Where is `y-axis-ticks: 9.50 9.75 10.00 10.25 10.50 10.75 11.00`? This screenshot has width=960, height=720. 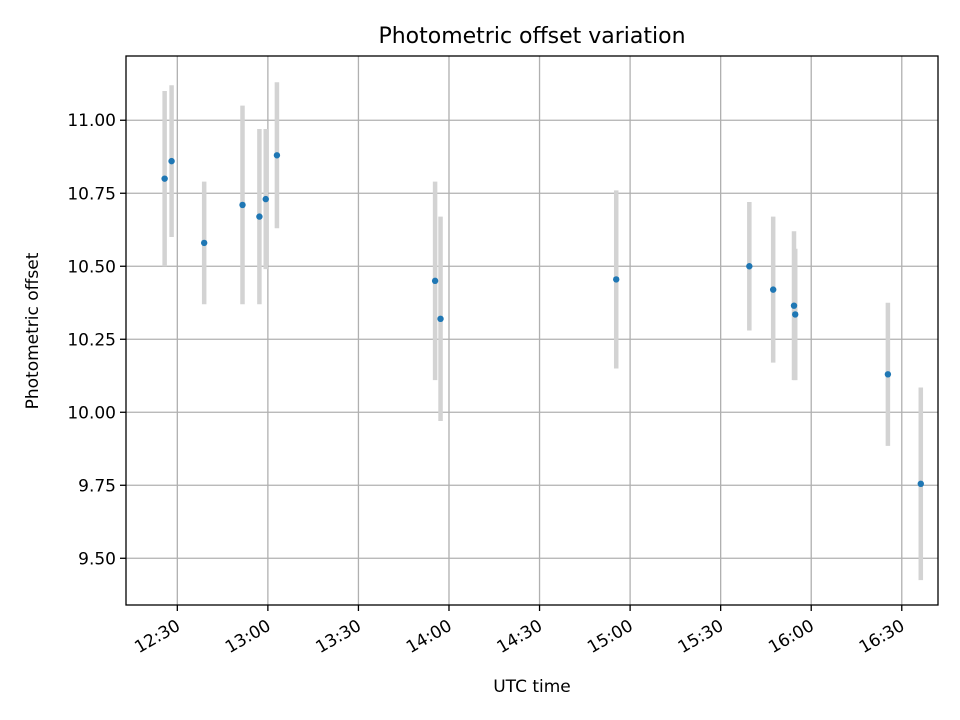
y-axis-ticks: 9.50 9.75 10.00 10.25 10.50 10.75 11.00 is located at coordinates (96, 340).